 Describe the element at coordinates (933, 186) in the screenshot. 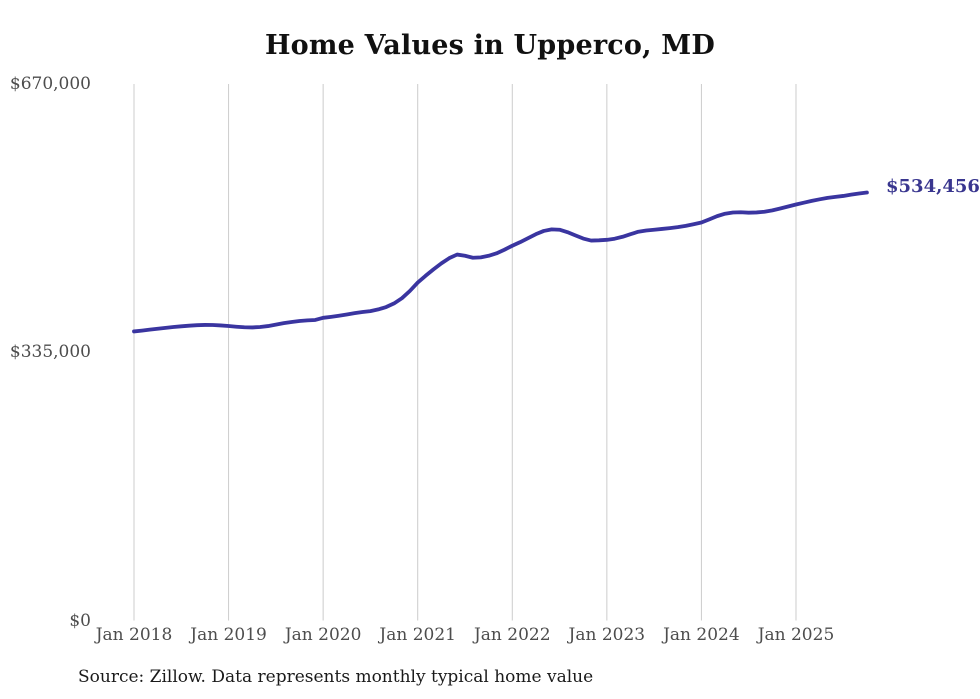

I see `latest-value-label: $534,456` at that location.